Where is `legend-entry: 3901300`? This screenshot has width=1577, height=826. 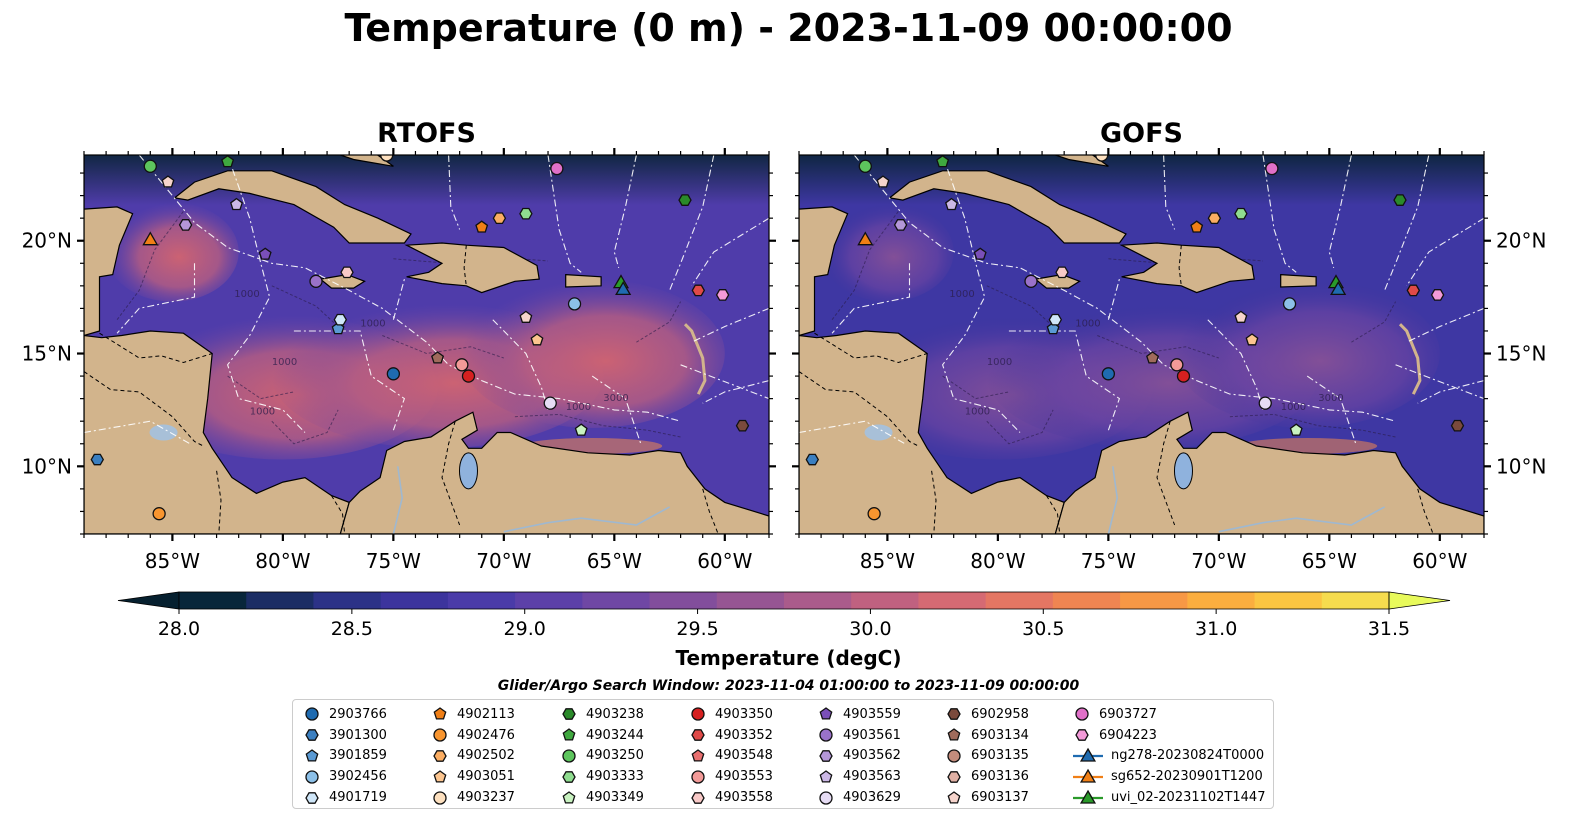
legend-entry: 3901300 is located at coordinates (344, 735).